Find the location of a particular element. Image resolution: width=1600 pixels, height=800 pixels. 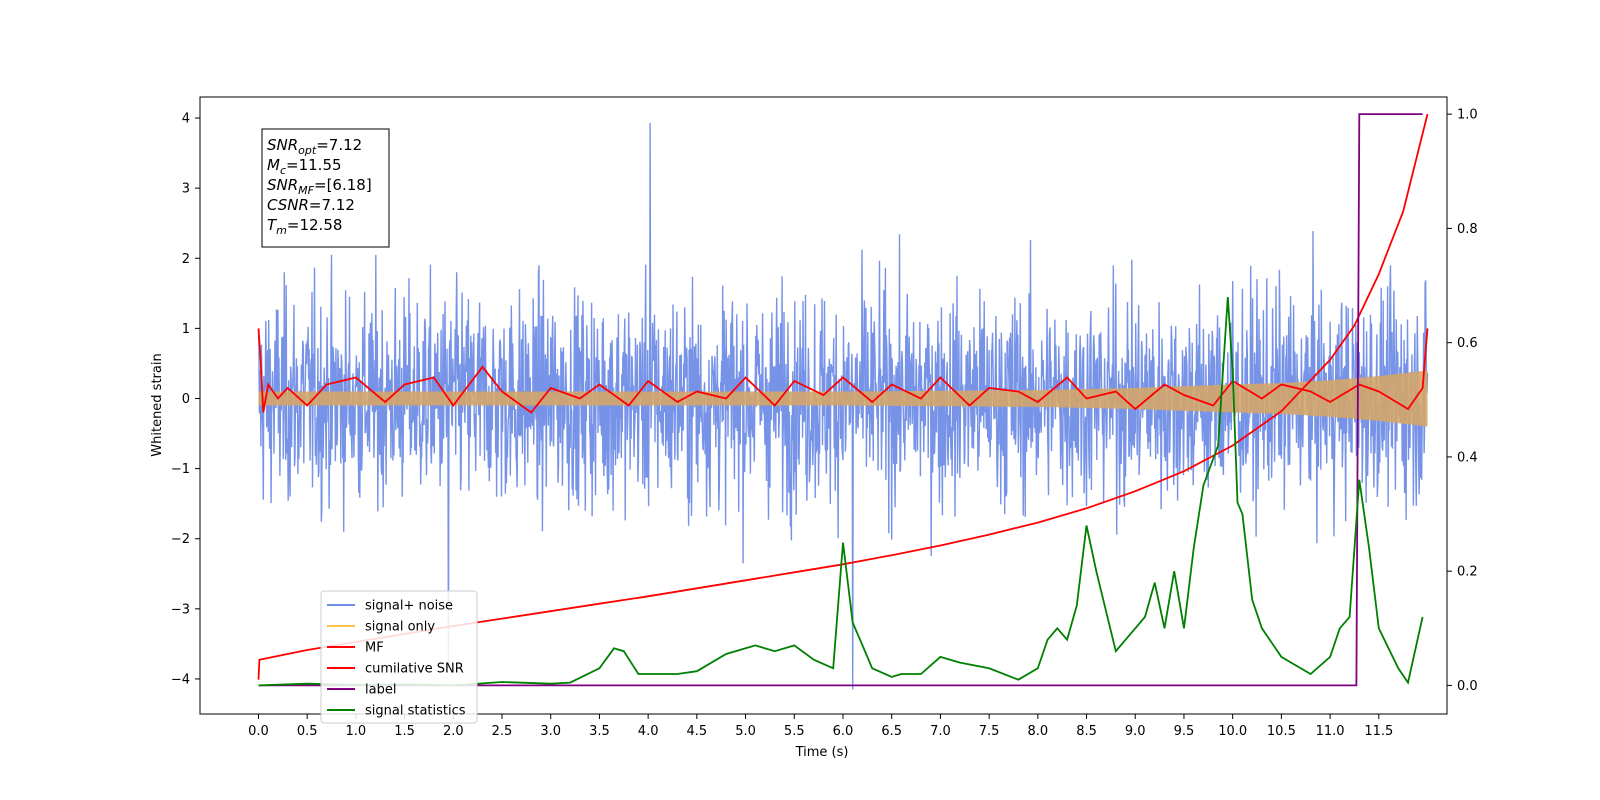

y-left-tick-label: −4 is located at coordinates (180, 679).